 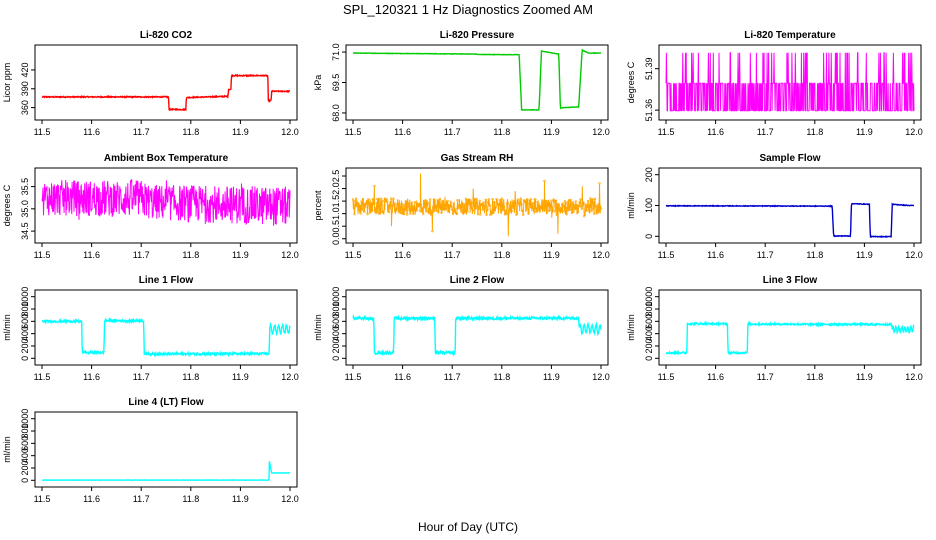 What do you see at coordinates (864, 255) in the screenshot?
I see `panel-6-xtick-label: 11.9` at bounding box center [864, 255].